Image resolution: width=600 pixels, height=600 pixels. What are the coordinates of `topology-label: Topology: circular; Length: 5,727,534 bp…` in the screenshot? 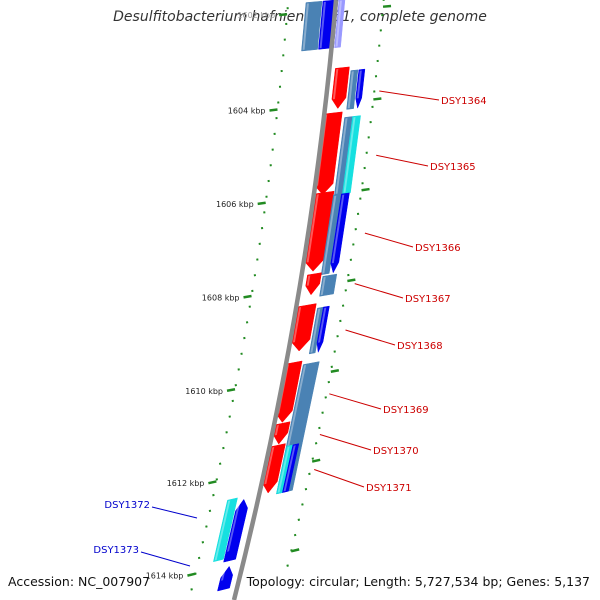 It's located at (418, 581).